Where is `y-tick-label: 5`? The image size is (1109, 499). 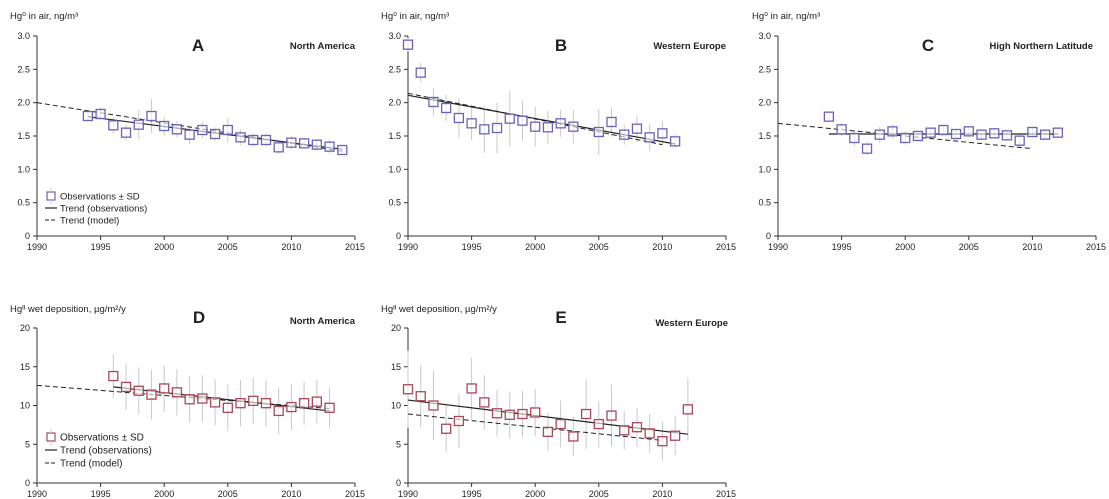
y-tick-label: 5 is located at coordinates (398, 444).